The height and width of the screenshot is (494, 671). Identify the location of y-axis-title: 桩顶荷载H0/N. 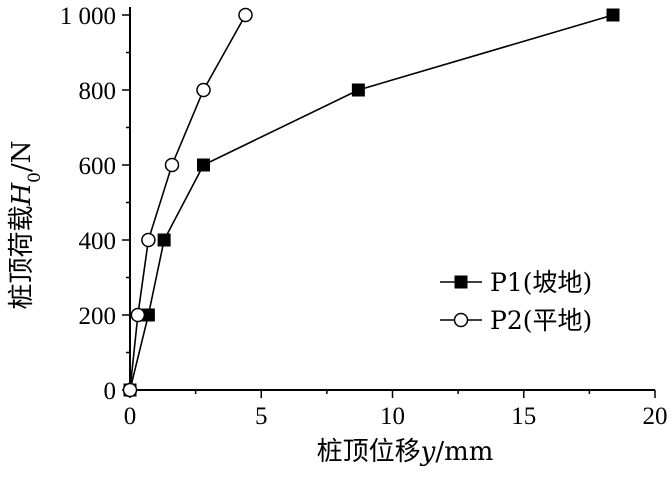
(26, 224).